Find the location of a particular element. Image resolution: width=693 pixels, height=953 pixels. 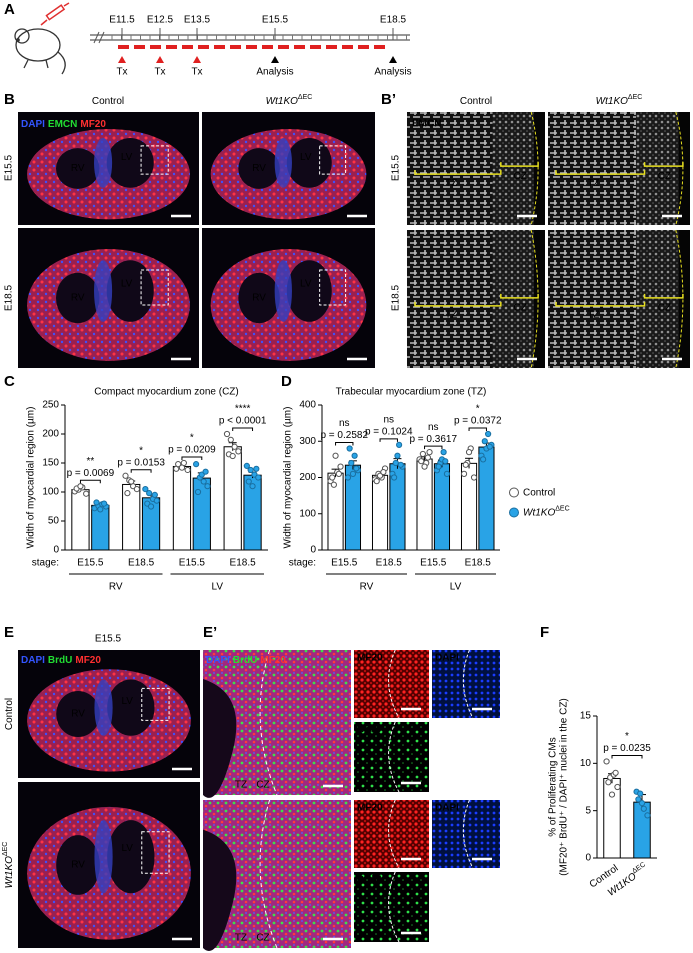

stain-name: EMCN is located at coordinates (62, 124).